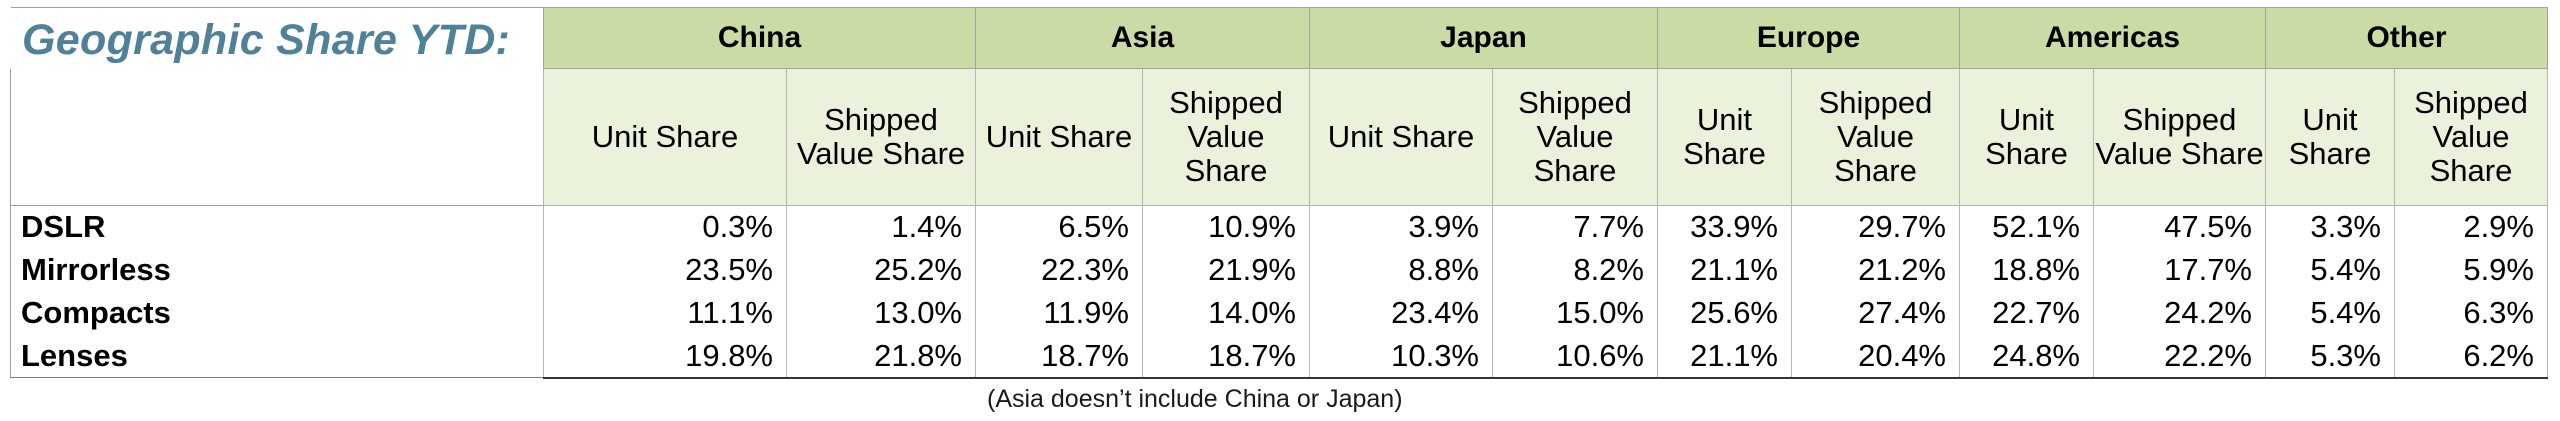 Image resolution: width=2560 pixels, height=421 pixels. Describe the element at coordinates (2179, 227) in the screenshot. I see `table-cell: 47.5%` at that location.